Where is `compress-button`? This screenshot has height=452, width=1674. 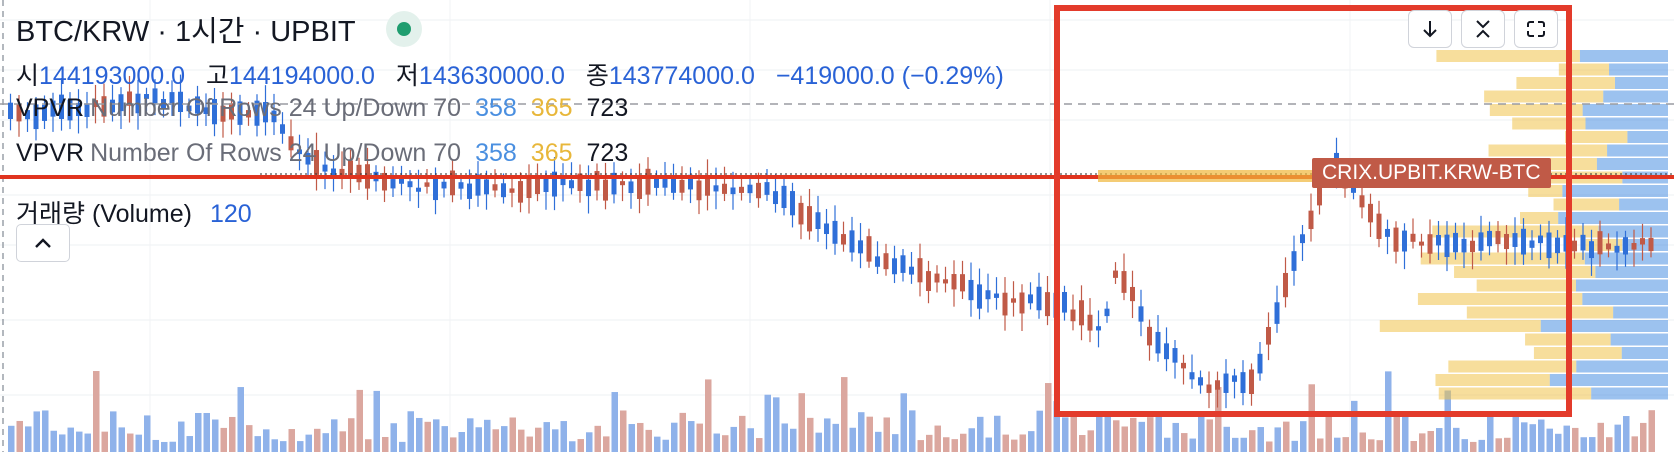
compress-button is located at coordinates (1483, 29).